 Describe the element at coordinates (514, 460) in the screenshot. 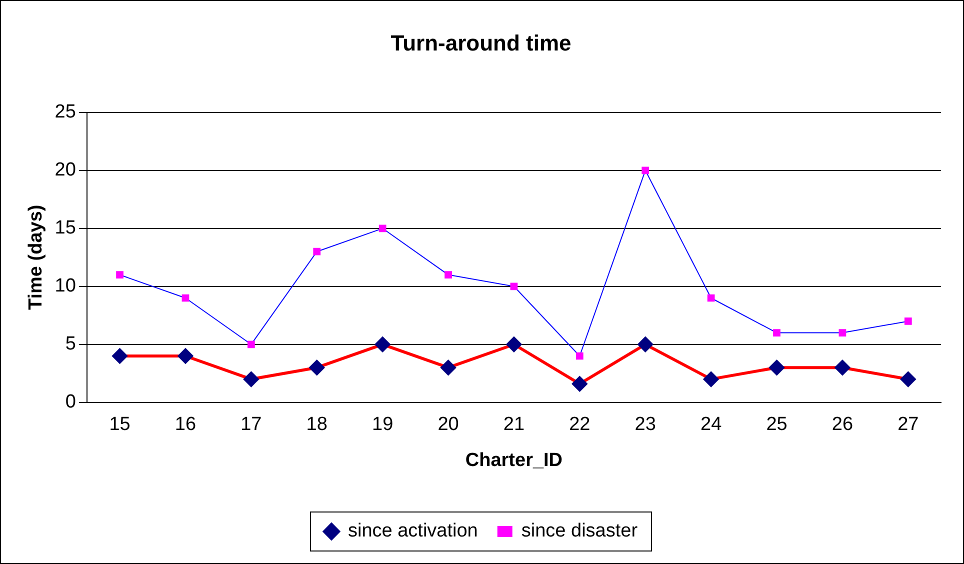

I see `x-axis-title: Charter_ID` at that location.